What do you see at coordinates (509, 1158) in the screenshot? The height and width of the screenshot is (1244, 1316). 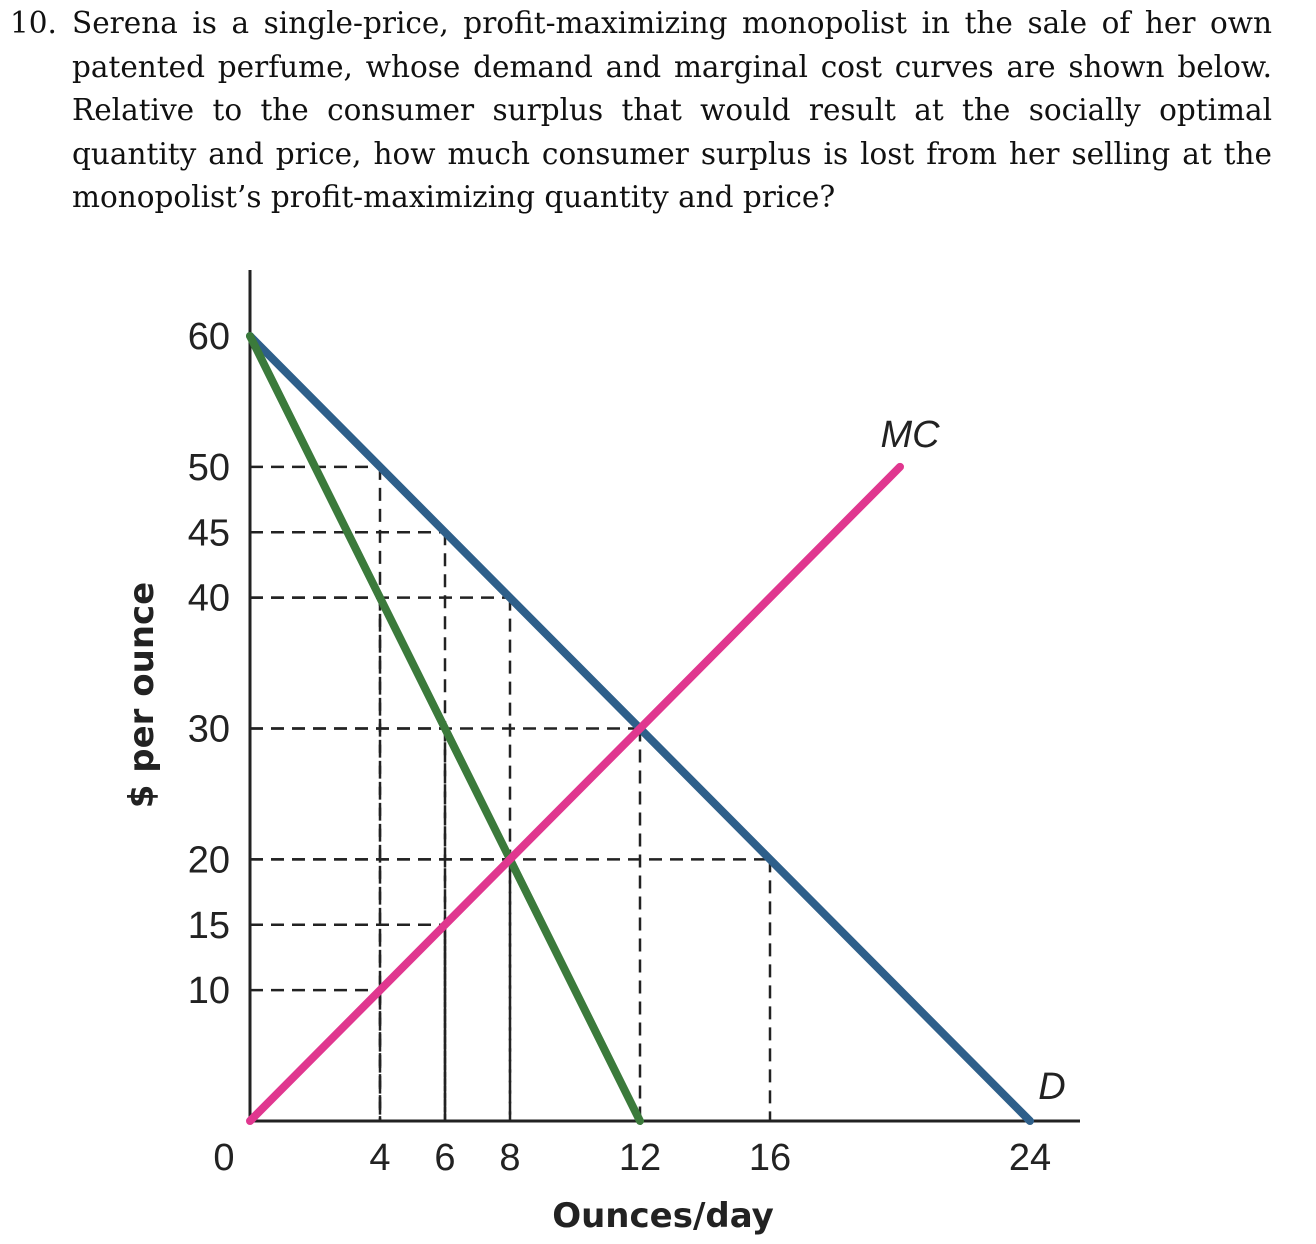 I see `x-tick-8: 8` at bounding box center [509, 1158].